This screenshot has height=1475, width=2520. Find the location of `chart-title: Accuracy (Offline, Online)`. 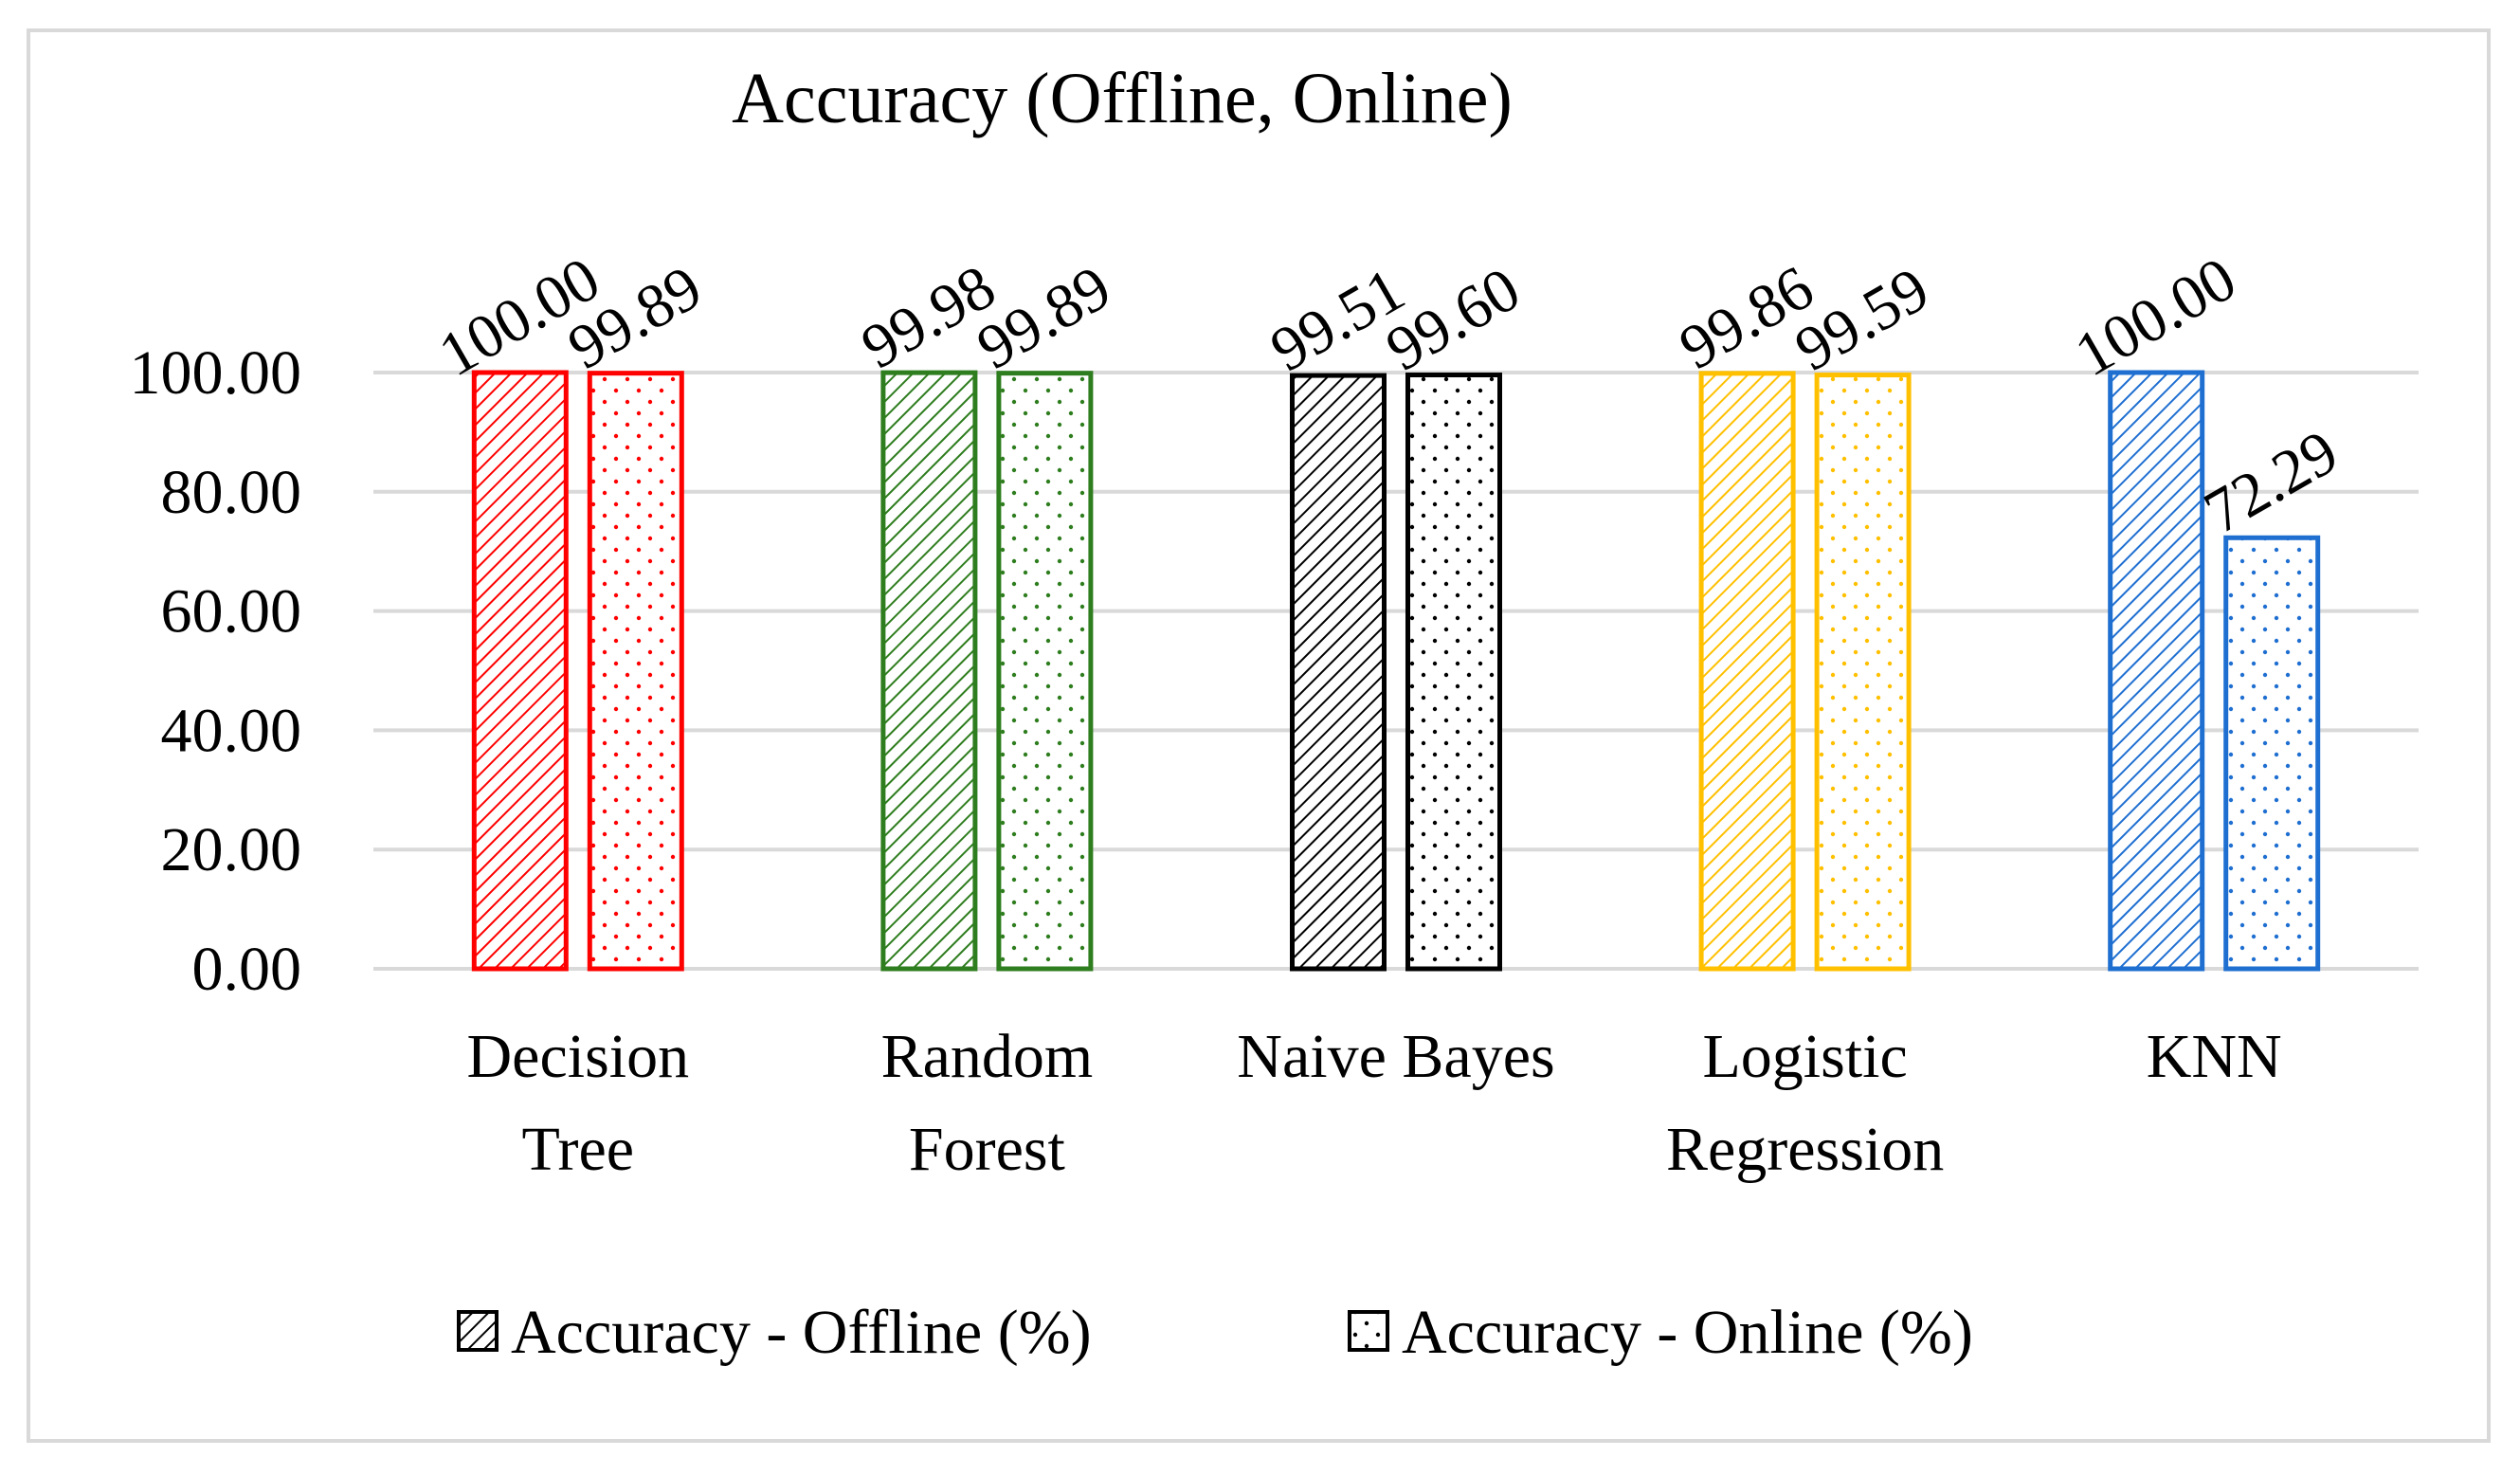

chart-title: Accuracy (Offline, Online) is located at coordinates (1123, 98).